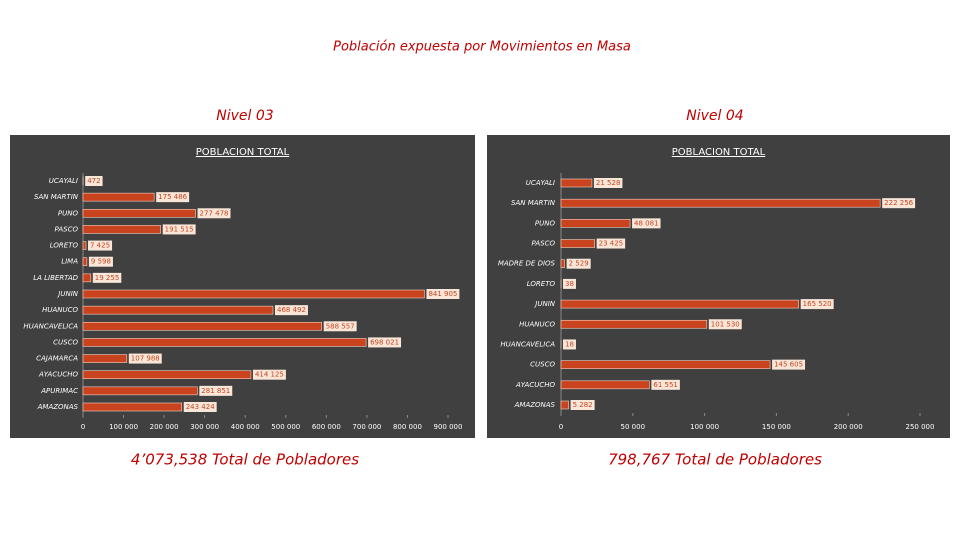  What do you see at coordinates (69, 262) in the screenshot?
I see `category-label: LIMA` at bounding box center [69, 262].